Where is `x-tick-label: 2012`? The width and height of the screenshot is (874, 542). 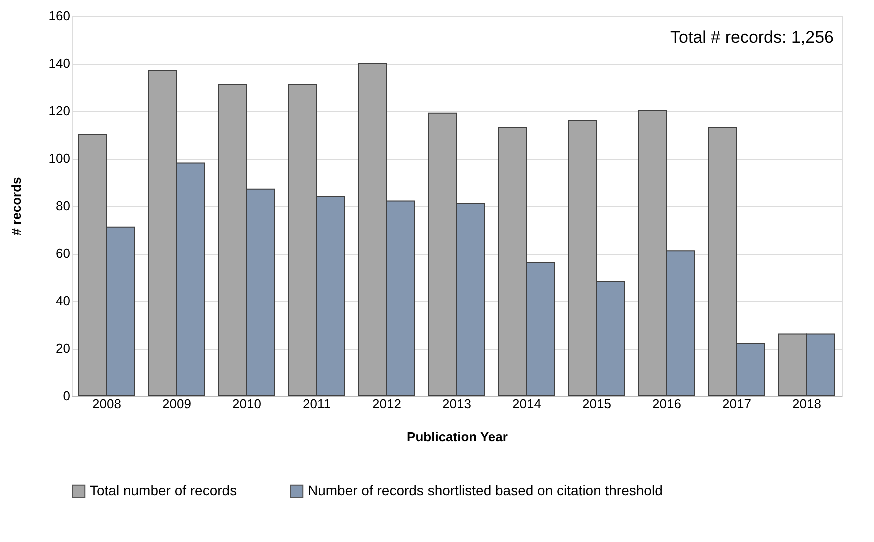
x-tick-label: 2012 is located at coordinates (387, 404).